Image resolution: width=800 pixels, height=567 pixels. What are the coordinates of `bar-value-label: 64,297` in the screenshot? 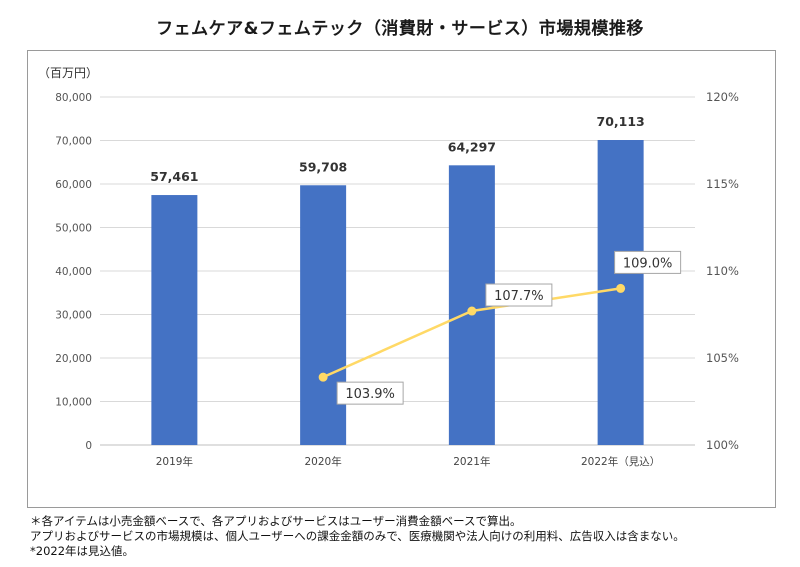 It's located at (472, 146).